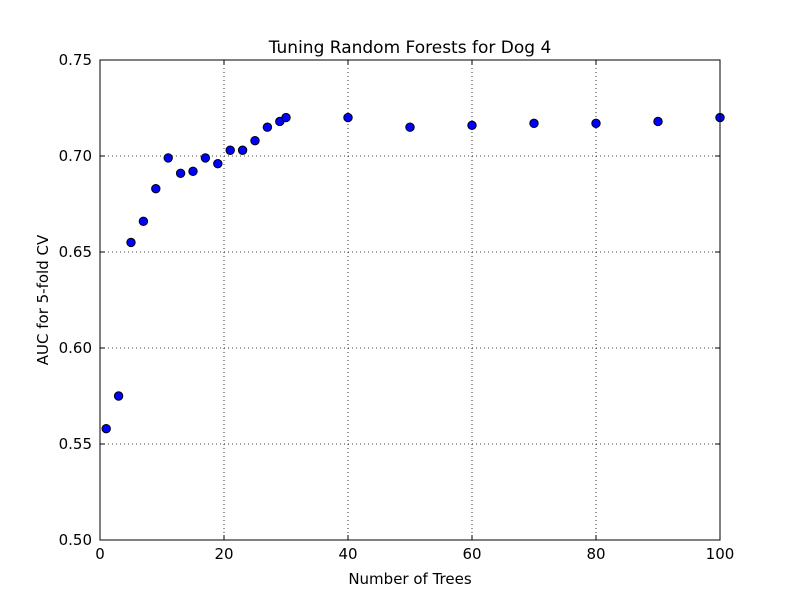 The width and height of the screenshot is (800, 604). I want to click on y-tick-label: 0.60, so click(75, 348).